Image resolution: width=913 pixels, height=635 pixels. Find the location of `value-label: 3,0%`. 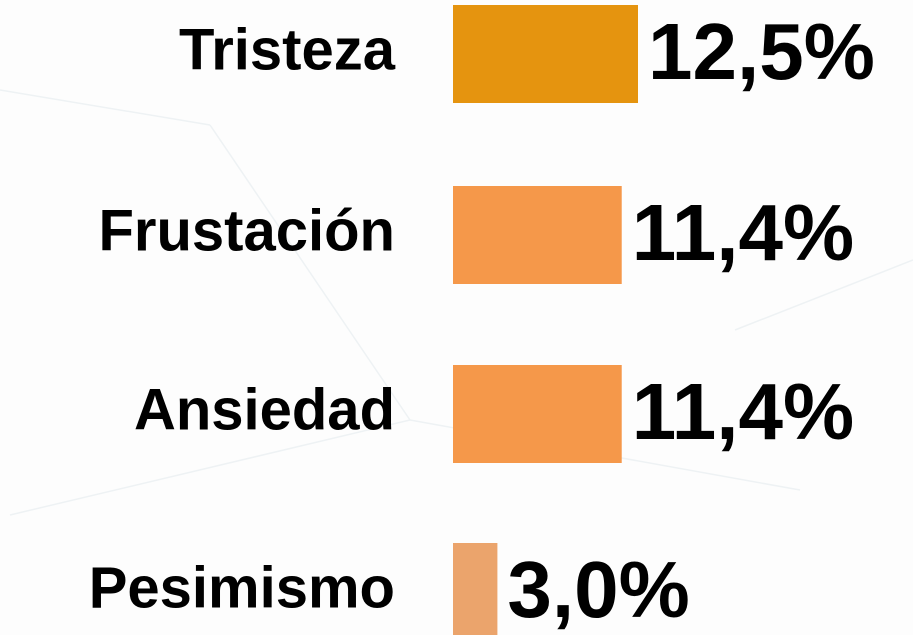

value-label: 3,0% is located at coordinates (598, 589).